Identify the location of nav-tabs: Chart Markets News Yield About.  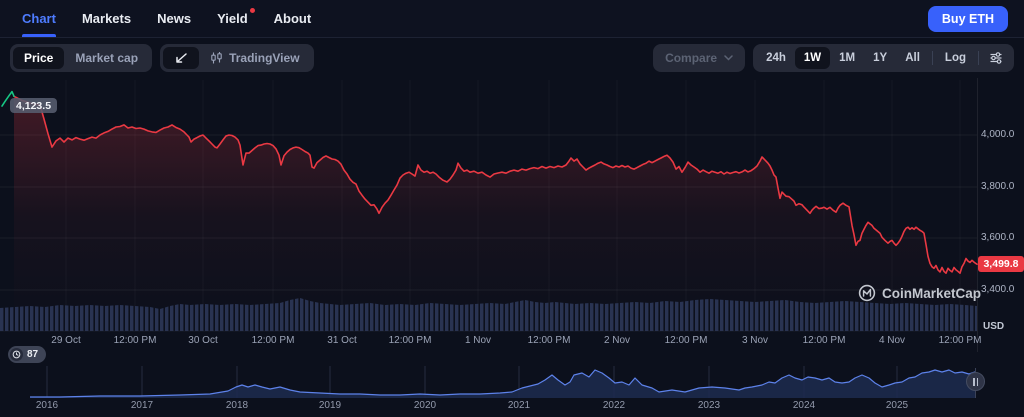
(168, 18).